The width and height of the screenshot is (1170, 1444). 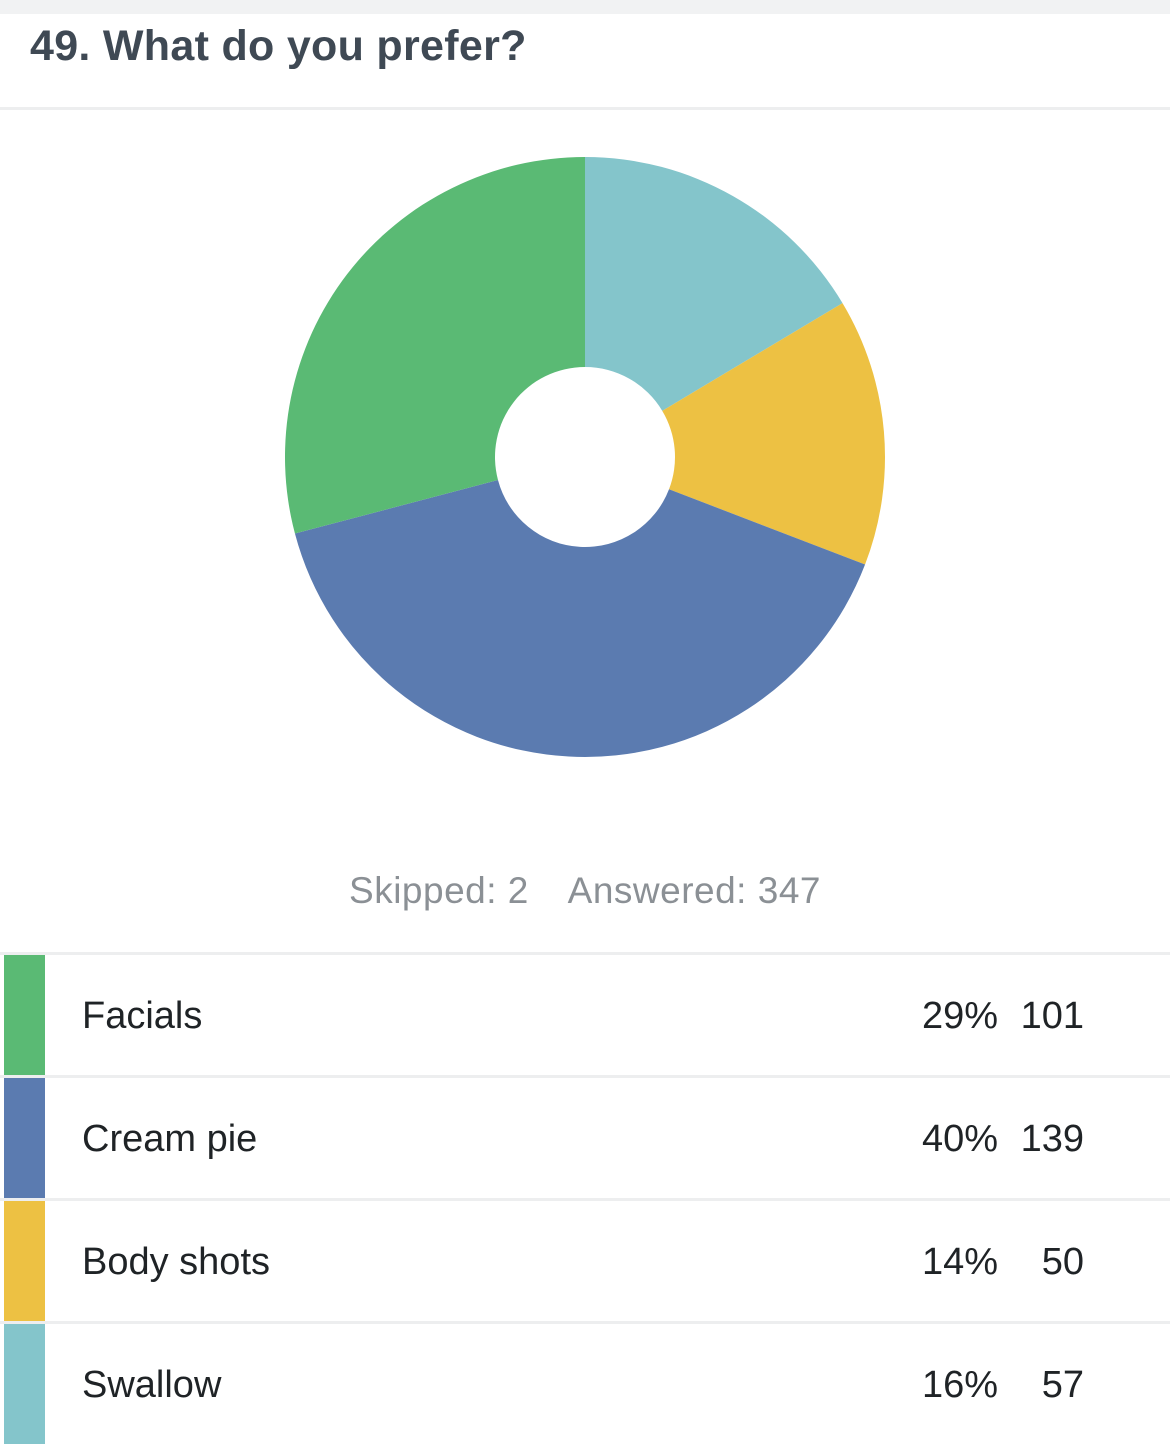 I want to click on legend-row-cream-pie: Cream pie 40% 139, so click(x=585, y=1136).